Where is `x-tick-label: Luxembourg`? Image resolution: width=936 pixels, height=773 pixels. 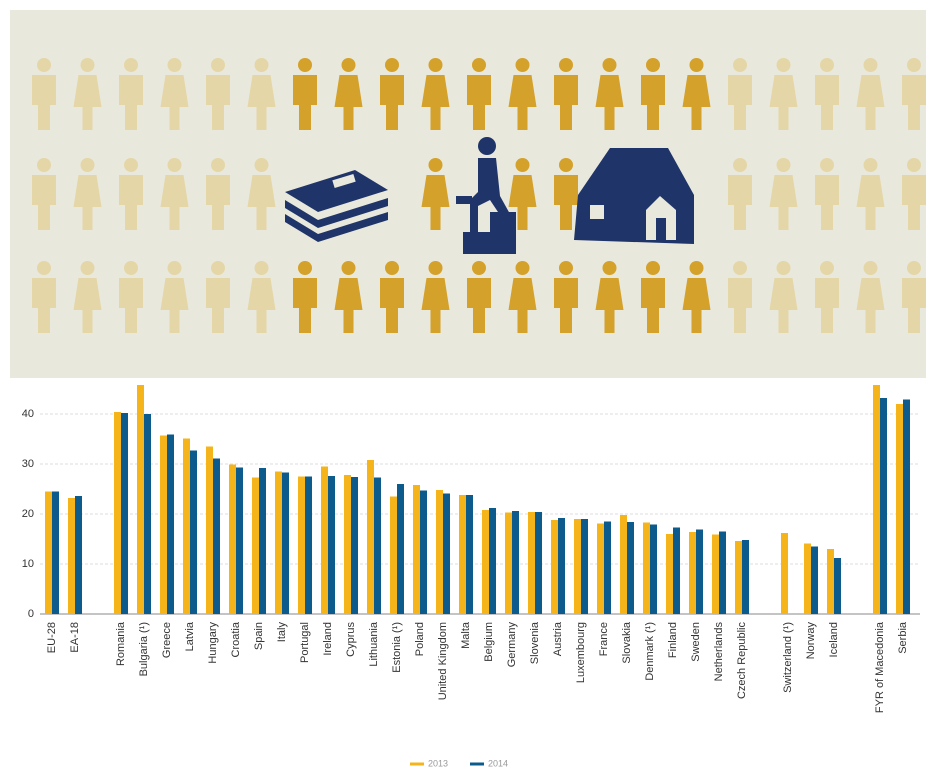 x-tick-label: Luxembourg is located at coordinates (581, 652).